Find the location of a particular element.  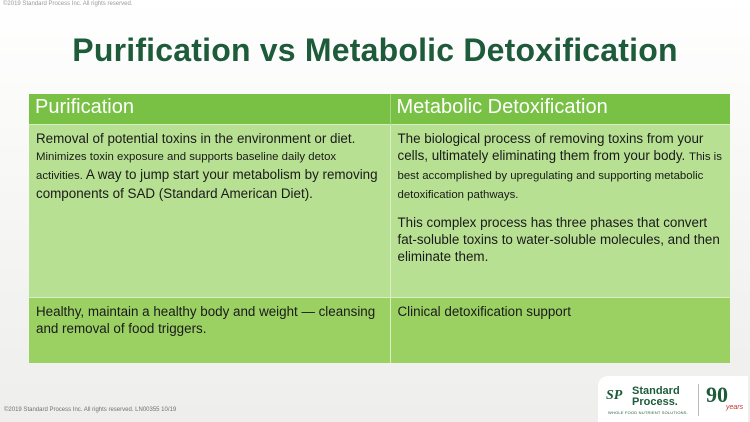

logo-divider is located at coordinates (698, 400).